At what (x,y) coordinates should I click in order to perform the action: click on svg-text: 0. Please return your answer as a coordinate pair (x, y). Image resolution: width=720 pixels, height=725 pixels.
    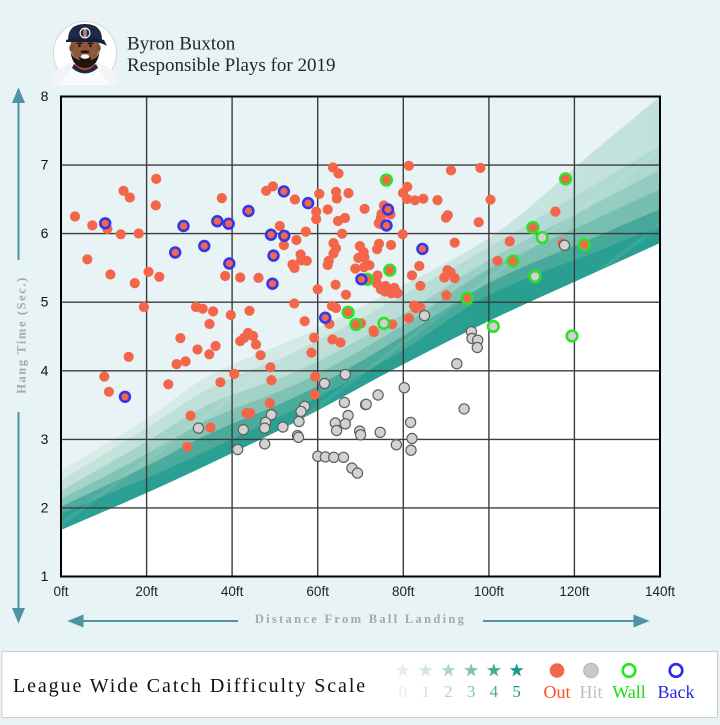
    Looking at the image, I should click on (403, 691).